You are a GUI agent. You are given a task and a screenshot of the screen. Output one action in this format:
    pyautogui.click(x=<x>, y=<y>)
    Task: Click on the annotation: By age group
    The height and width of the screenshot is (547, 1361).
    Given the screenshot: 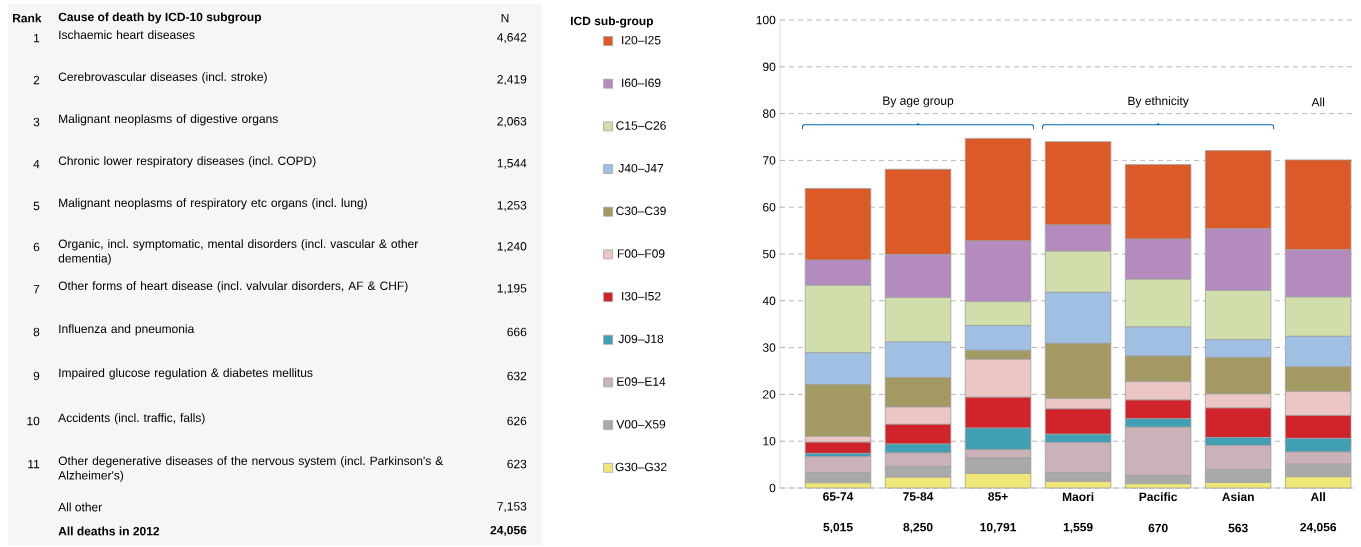 What is the action you would take?
    pyautogui.click(x=918, y=102)
    